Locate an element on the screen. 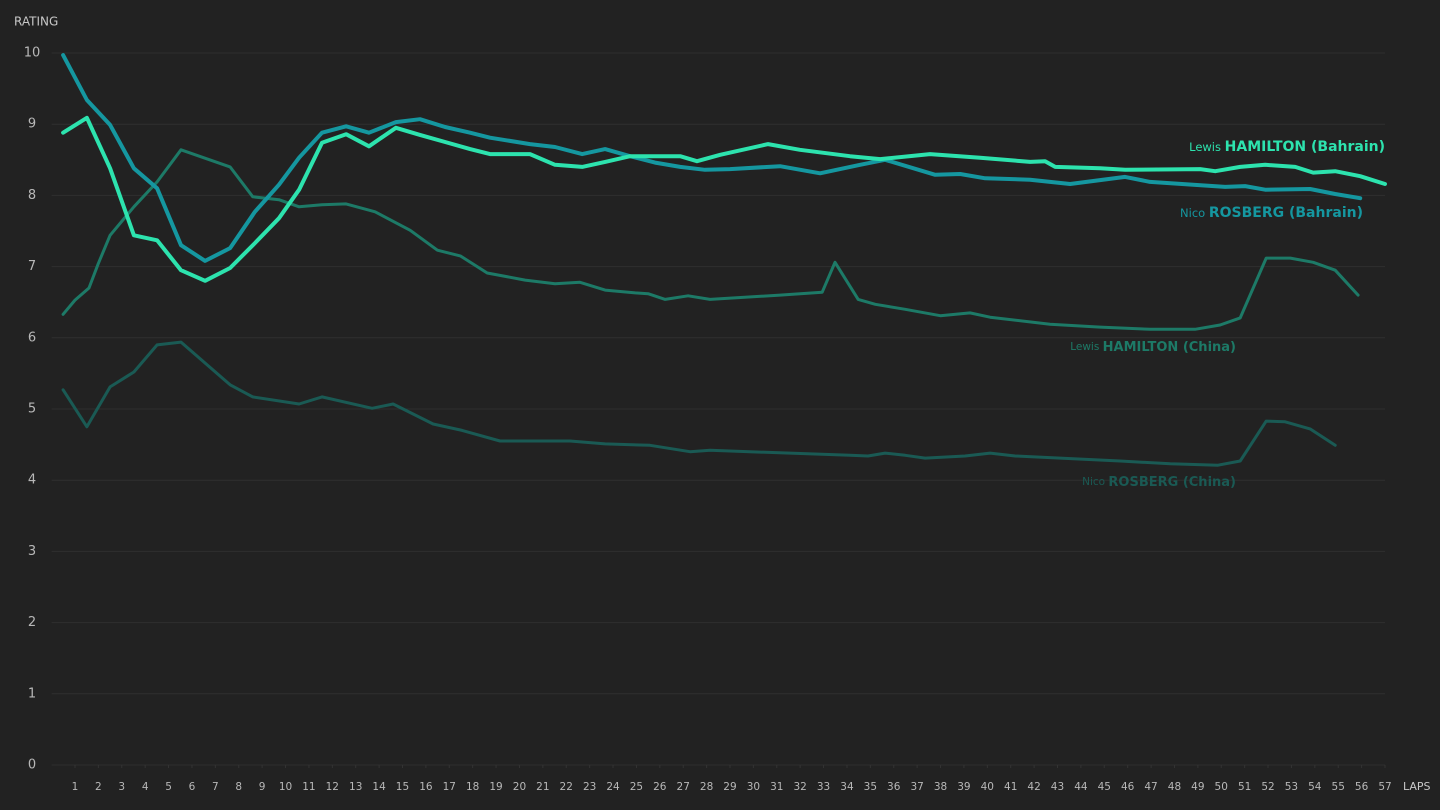 The image size is (1440, 810). x-tick-label: 57 is located at coordinates (1384, 787).